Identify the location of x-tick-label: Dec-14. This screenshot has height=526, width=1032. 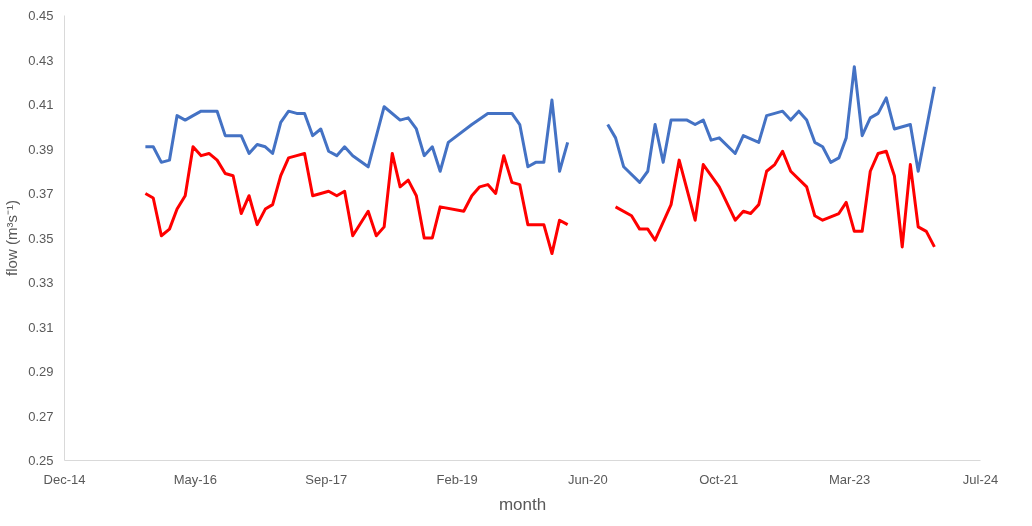
(64, 479).